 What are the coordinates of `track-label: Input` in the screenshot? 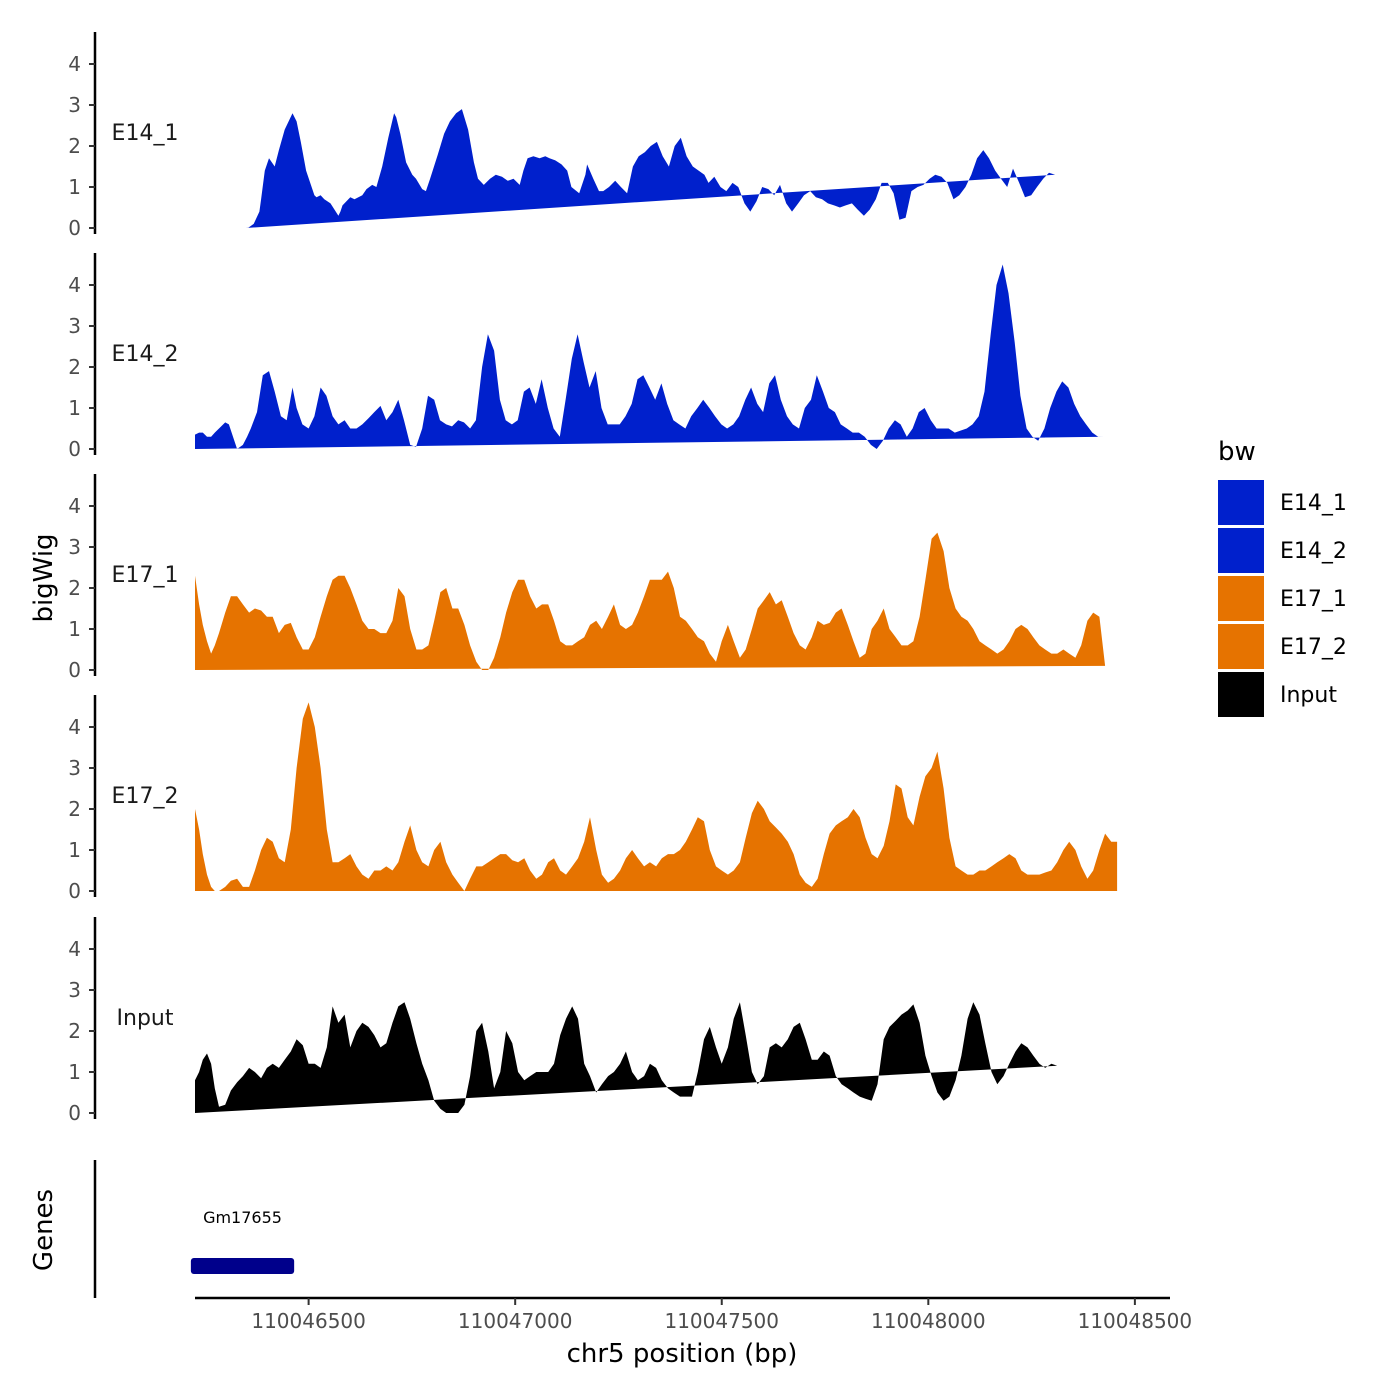 It's located at (145, 1018).